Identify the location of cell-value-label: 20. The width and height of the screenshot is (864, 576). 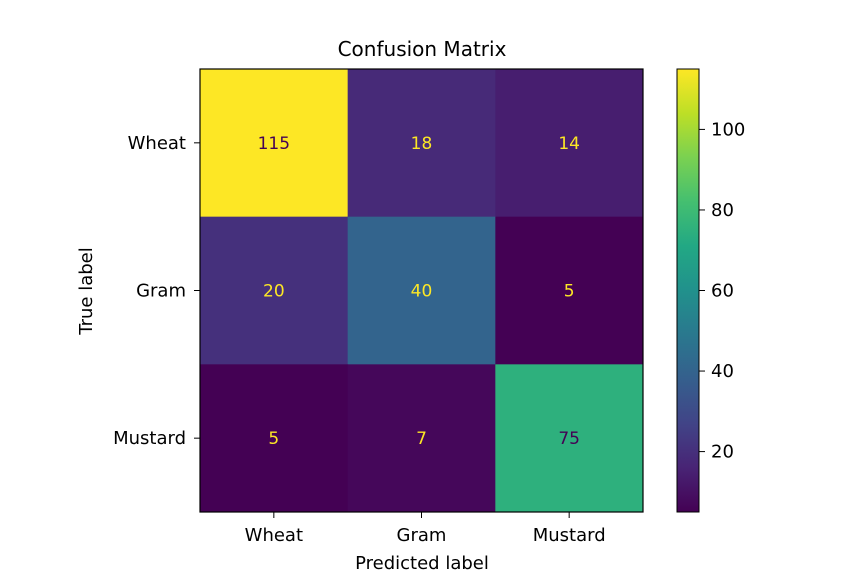
(274, 292).